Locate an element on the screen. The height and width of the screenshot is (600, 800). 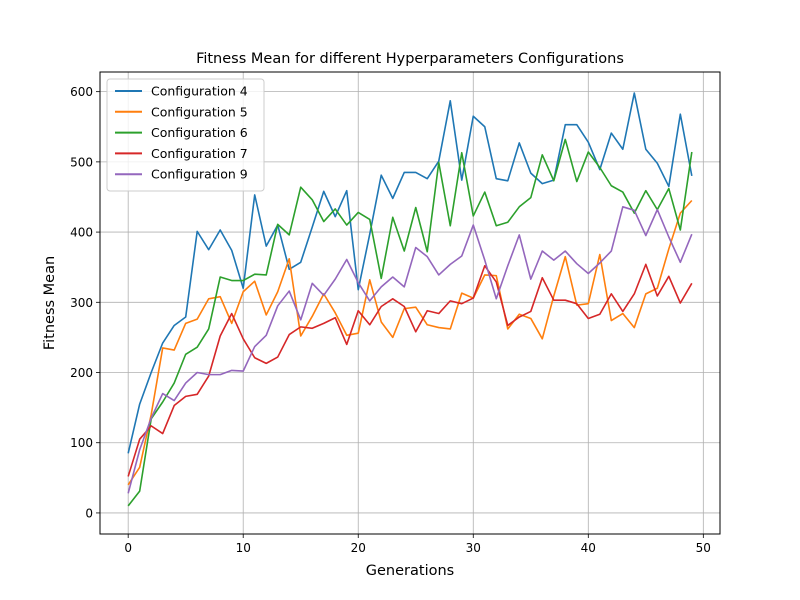
x-tick-label: 40 is located at coordinates (588, 548).